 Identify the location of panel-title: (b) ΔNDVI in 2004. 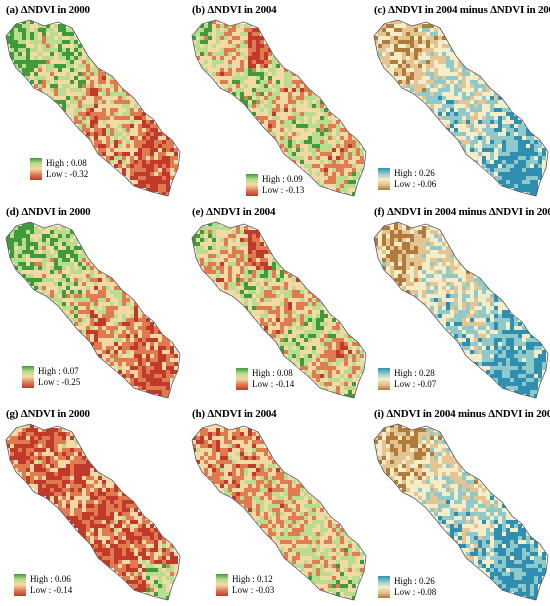
(234, 10).